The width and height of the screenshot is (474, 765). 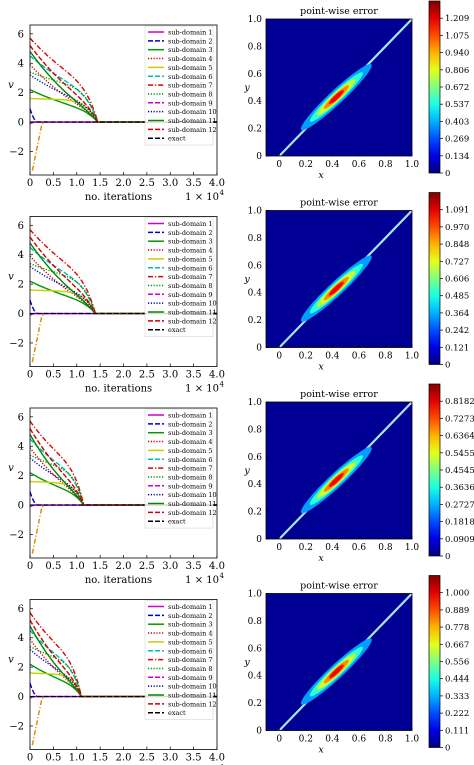 I want to click on x-tick-label: 3.0, so click(x=170, y=375).